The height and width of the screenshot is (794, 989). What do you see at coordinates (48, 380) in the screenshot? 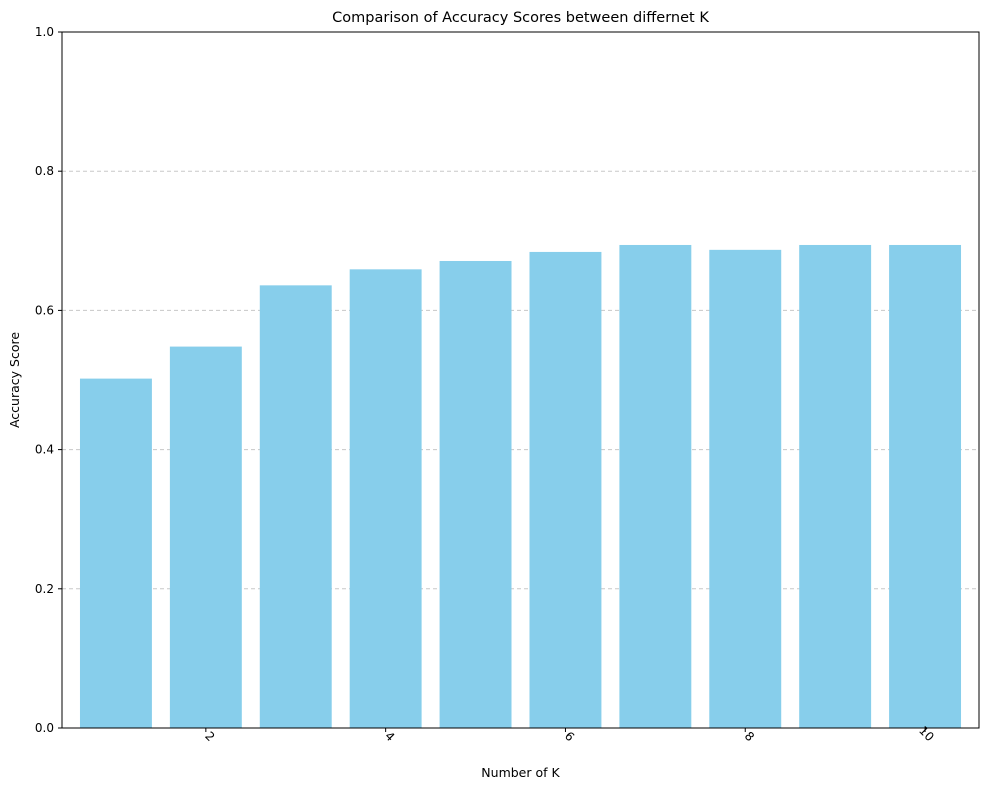
I see `y-axis-ticks: 0.0 0.2 0.4 0.6 0.8 1.0` at bounding box center [48, 380].